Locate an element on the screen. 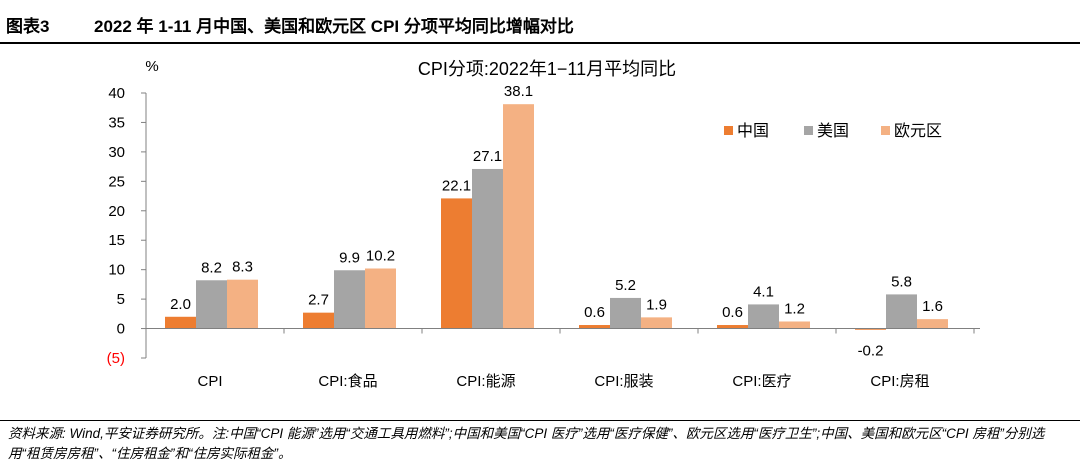  figure-label: 图表3 is located at coordinates (28, 26).